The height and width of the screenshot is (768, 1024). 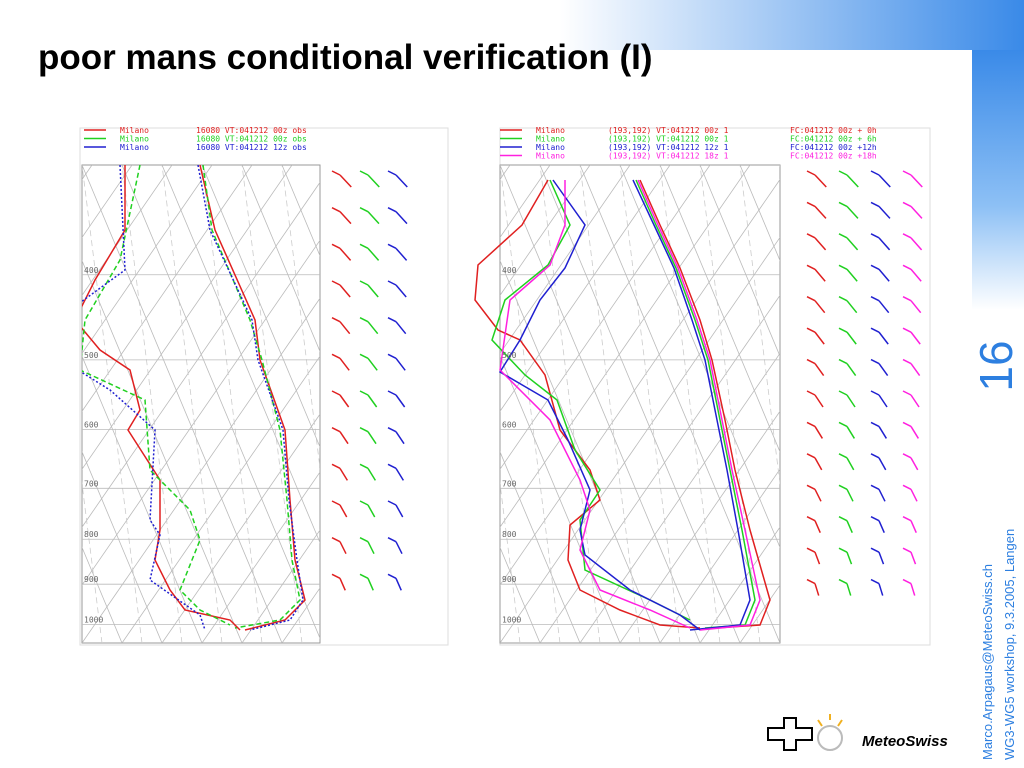 What do you see at coordinates (93, 619) in the screenshot?
I see `pressure-label: 1000` at bounding box center [93, 619].